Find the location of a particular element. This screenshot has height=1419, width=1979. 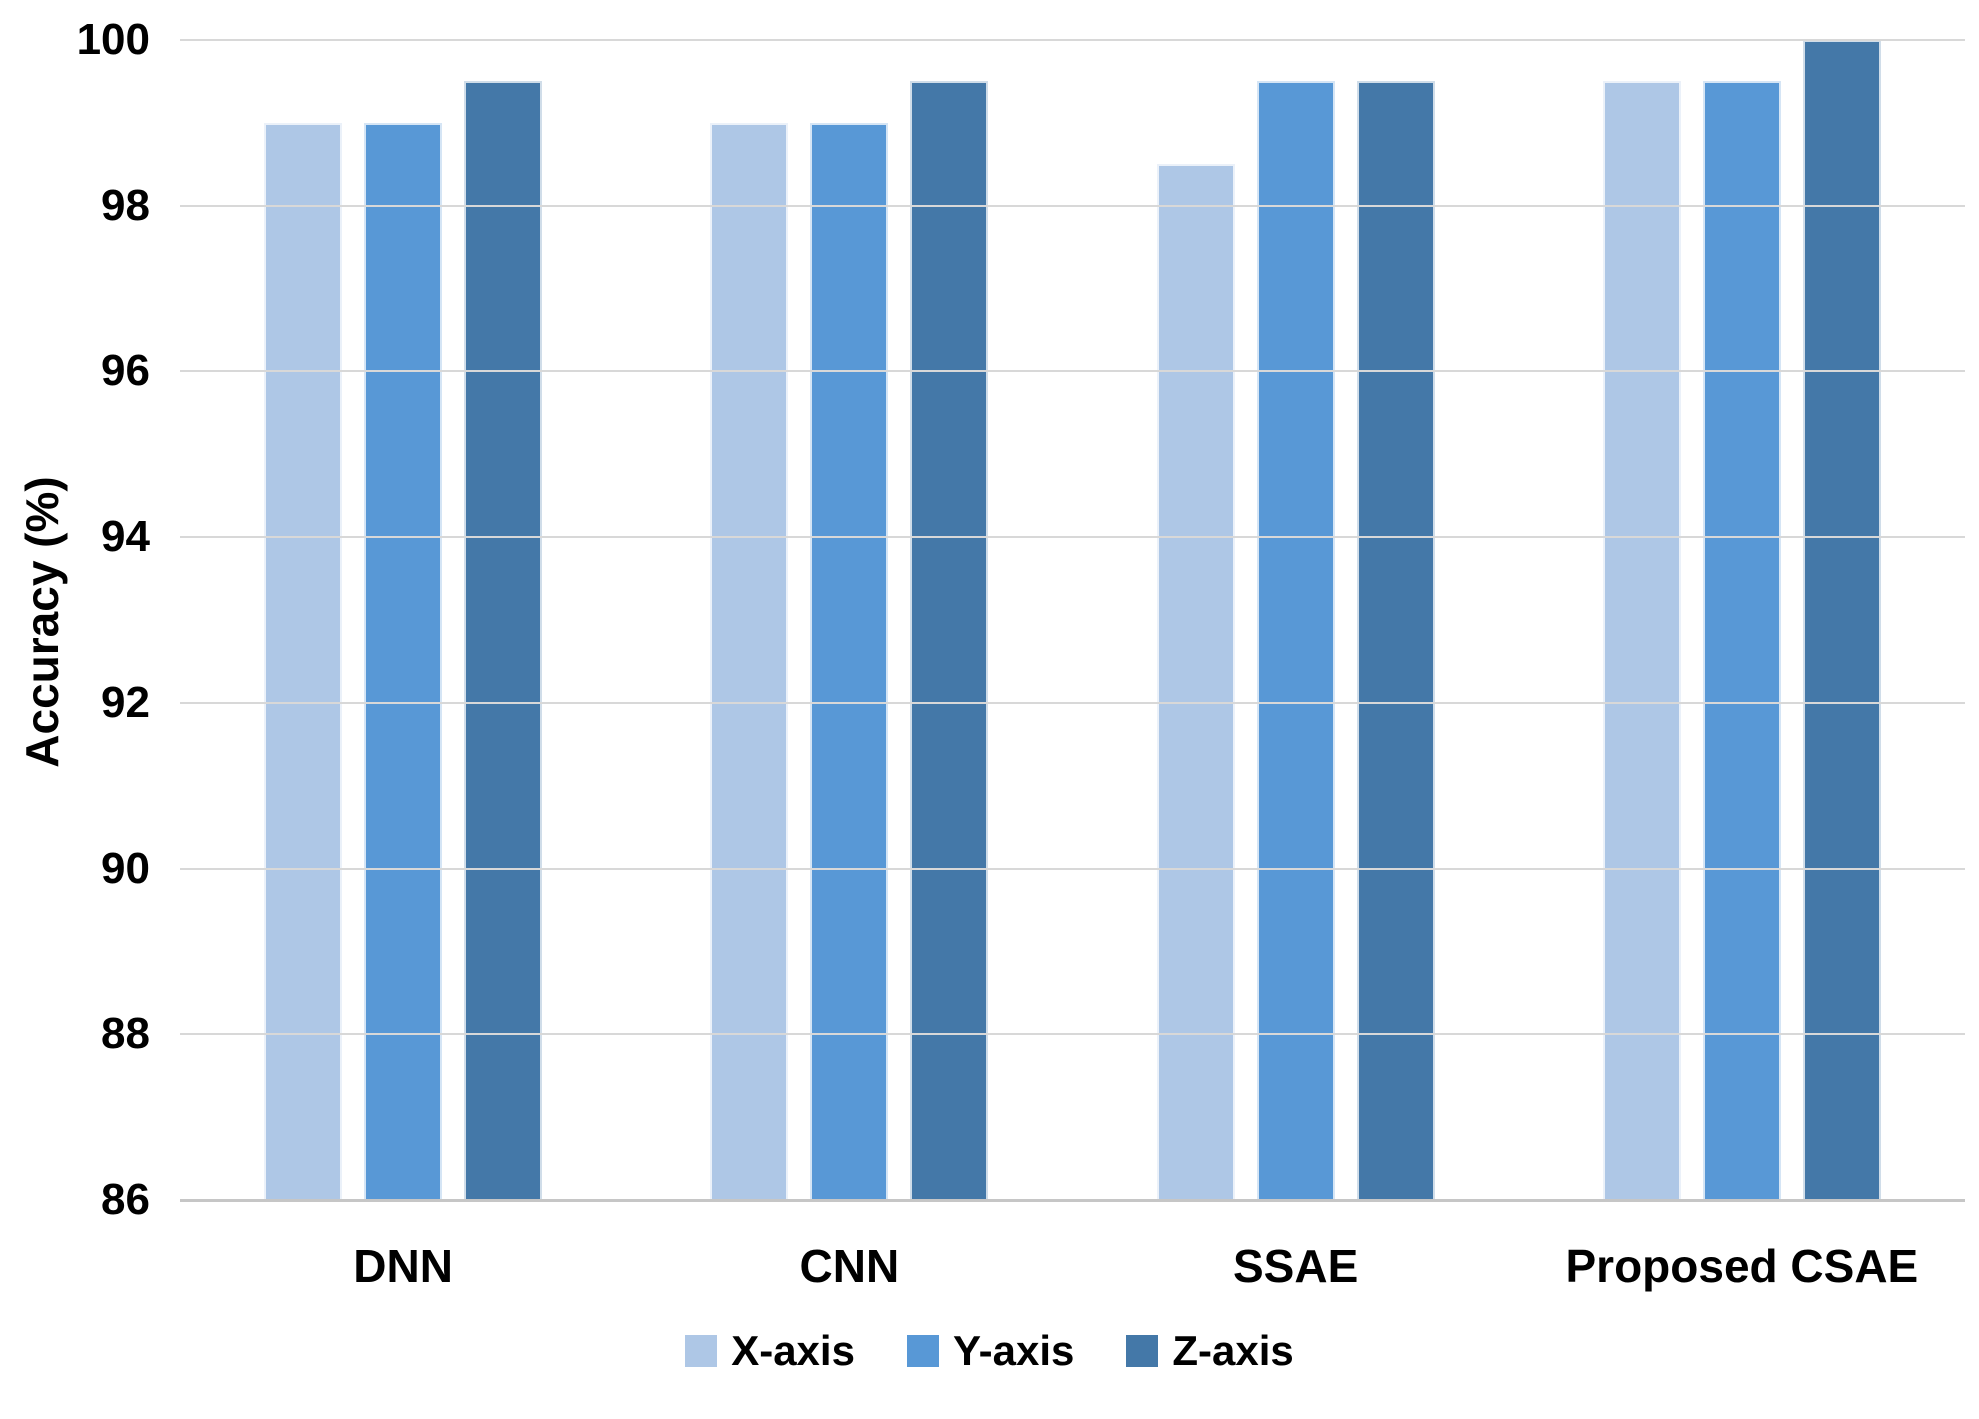

bar-ssae-z-axis is located at coordinates (1395, 640).